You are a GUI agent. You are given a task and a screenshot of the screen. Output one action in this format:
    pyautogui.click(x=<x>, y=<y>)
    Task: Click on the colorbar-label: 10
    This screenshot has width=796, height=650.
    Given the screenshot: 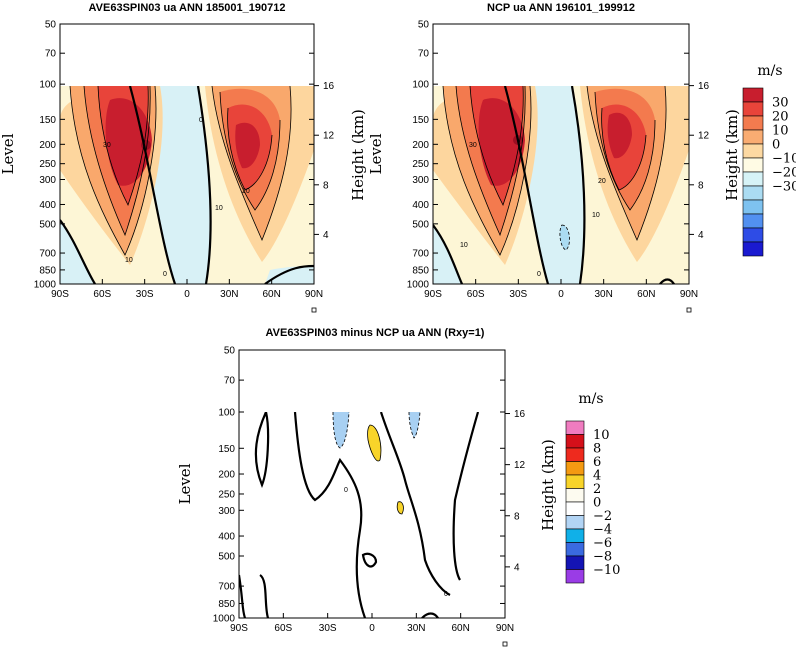 What is the action you would take?
    pyautogui.click(x=601, y=435)
    